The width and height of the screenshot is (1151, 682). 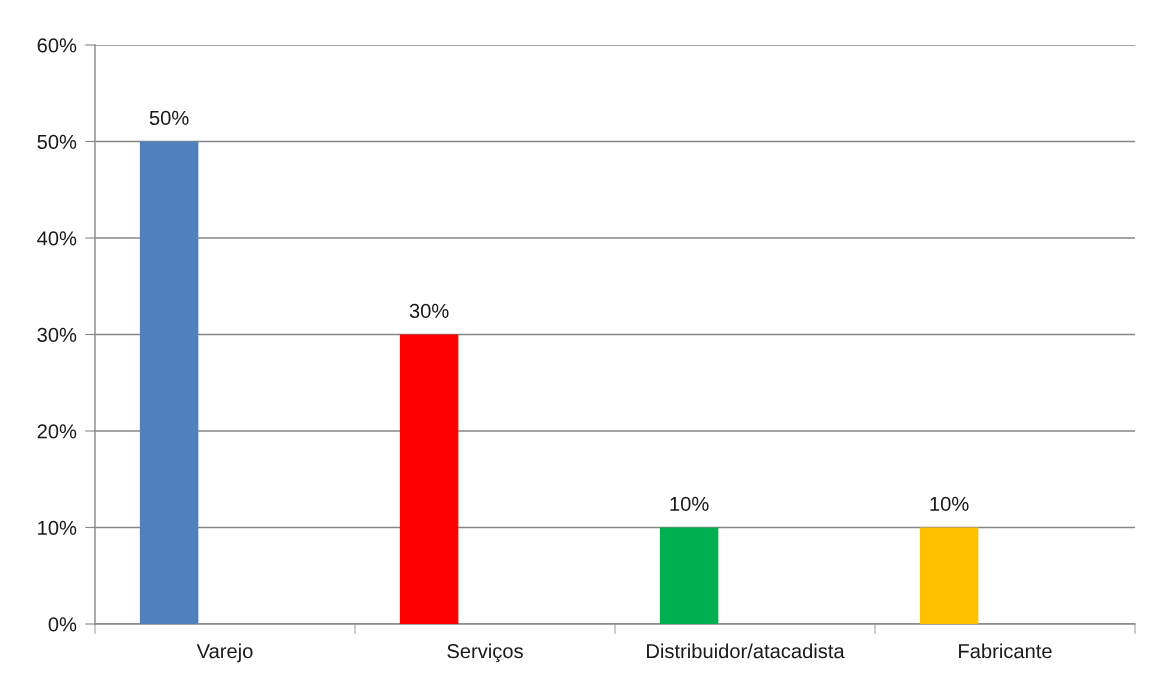 I want to click on data-label: 30%, so click(x=429, y=311).